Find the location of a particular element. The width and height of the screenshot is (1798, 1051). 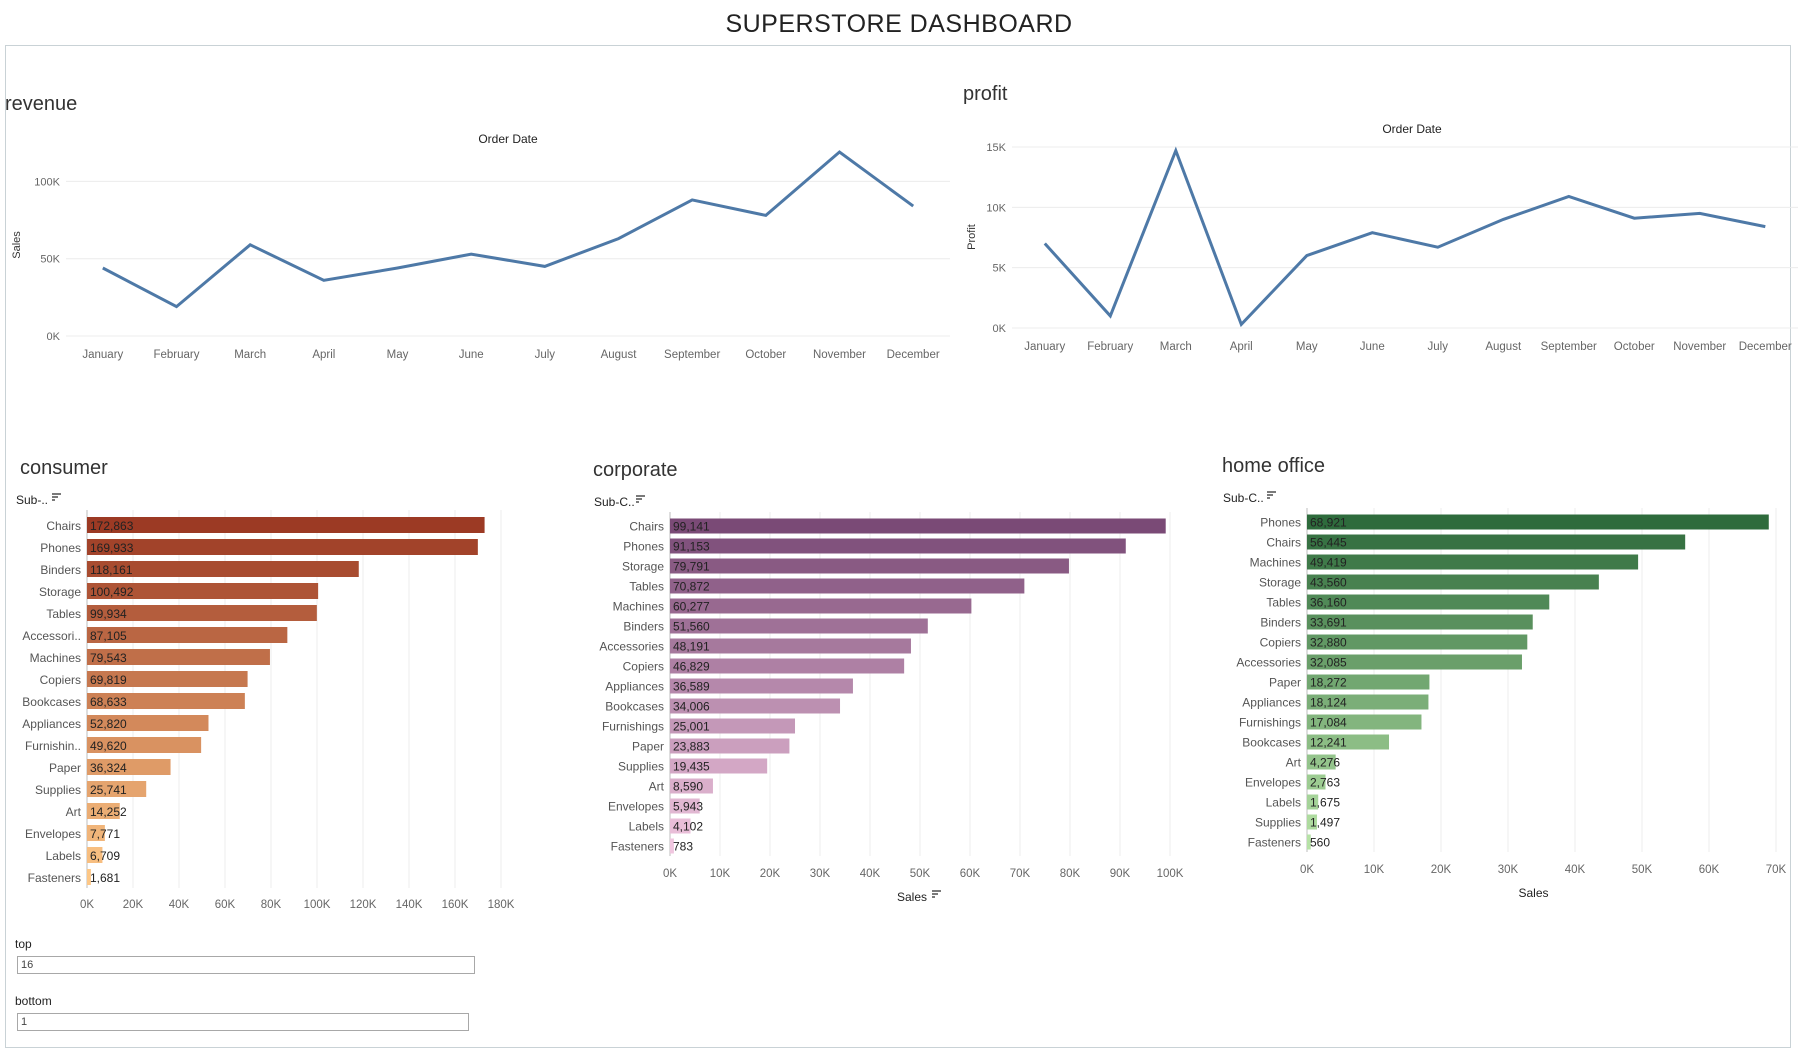

home_office-category-label: Chairs is located at coordinates (1283, 543).